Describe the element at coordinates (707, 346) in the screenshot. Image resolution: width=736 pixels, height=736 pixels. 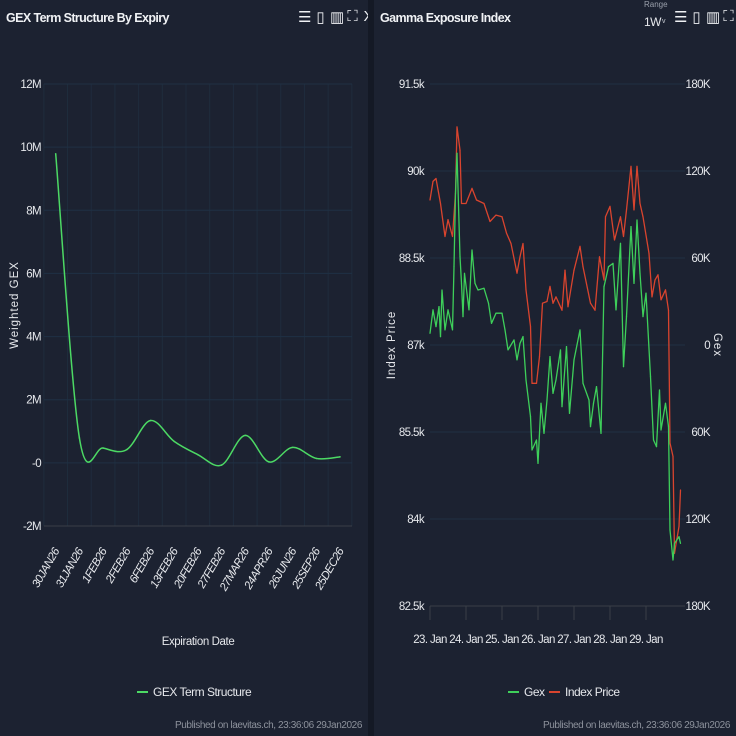
I see `y-right-tick-label: 0` at that location.